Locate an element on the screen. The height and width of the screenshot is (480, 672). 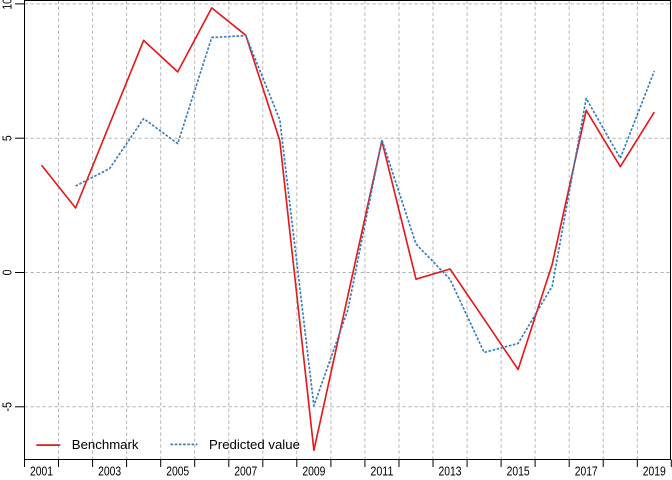
svg-text: 2011 is located at coordinates (381, 471).